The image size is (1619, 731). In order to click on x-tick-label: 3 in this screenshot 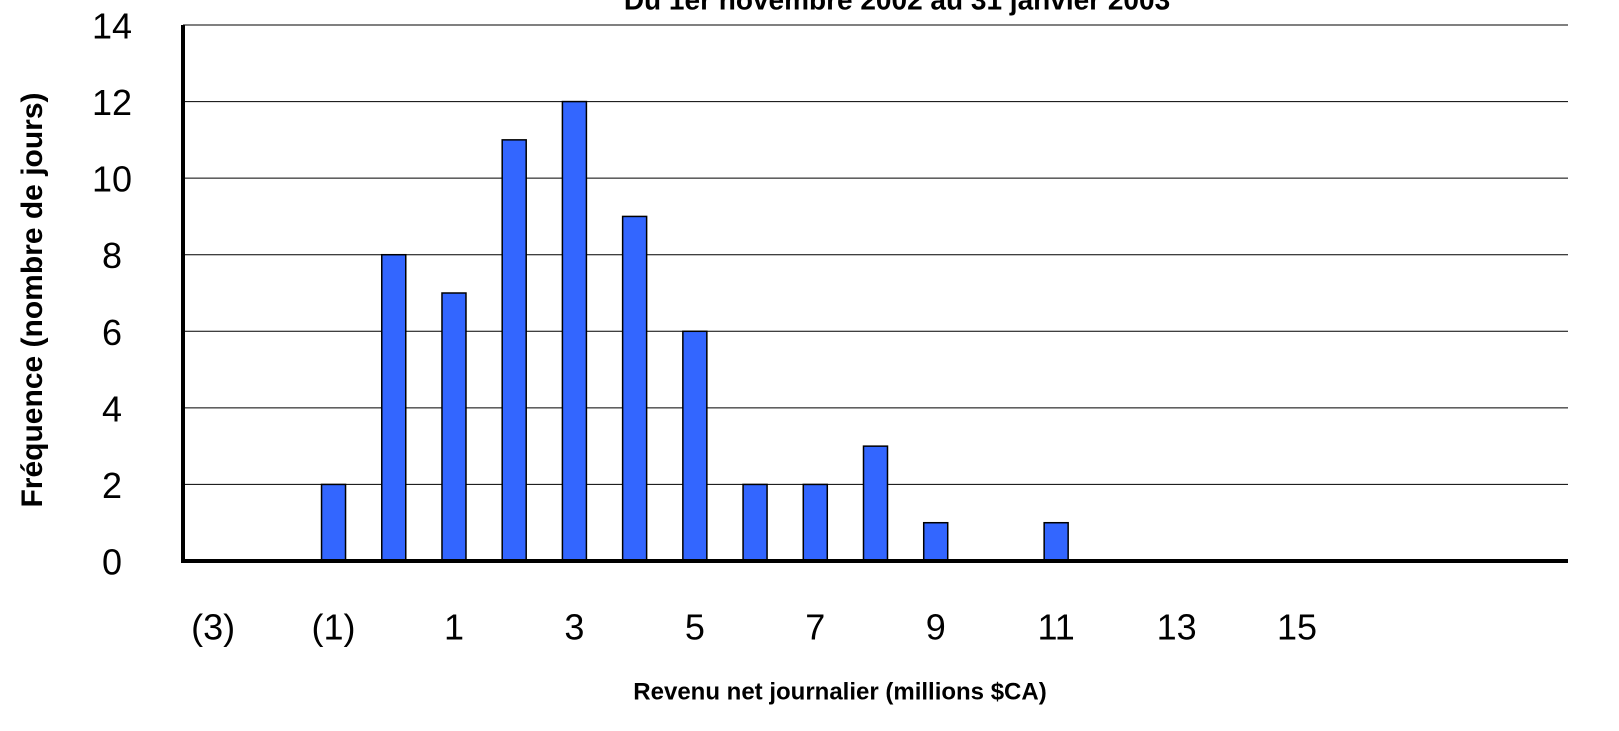, I will do `click(574, 627)`.